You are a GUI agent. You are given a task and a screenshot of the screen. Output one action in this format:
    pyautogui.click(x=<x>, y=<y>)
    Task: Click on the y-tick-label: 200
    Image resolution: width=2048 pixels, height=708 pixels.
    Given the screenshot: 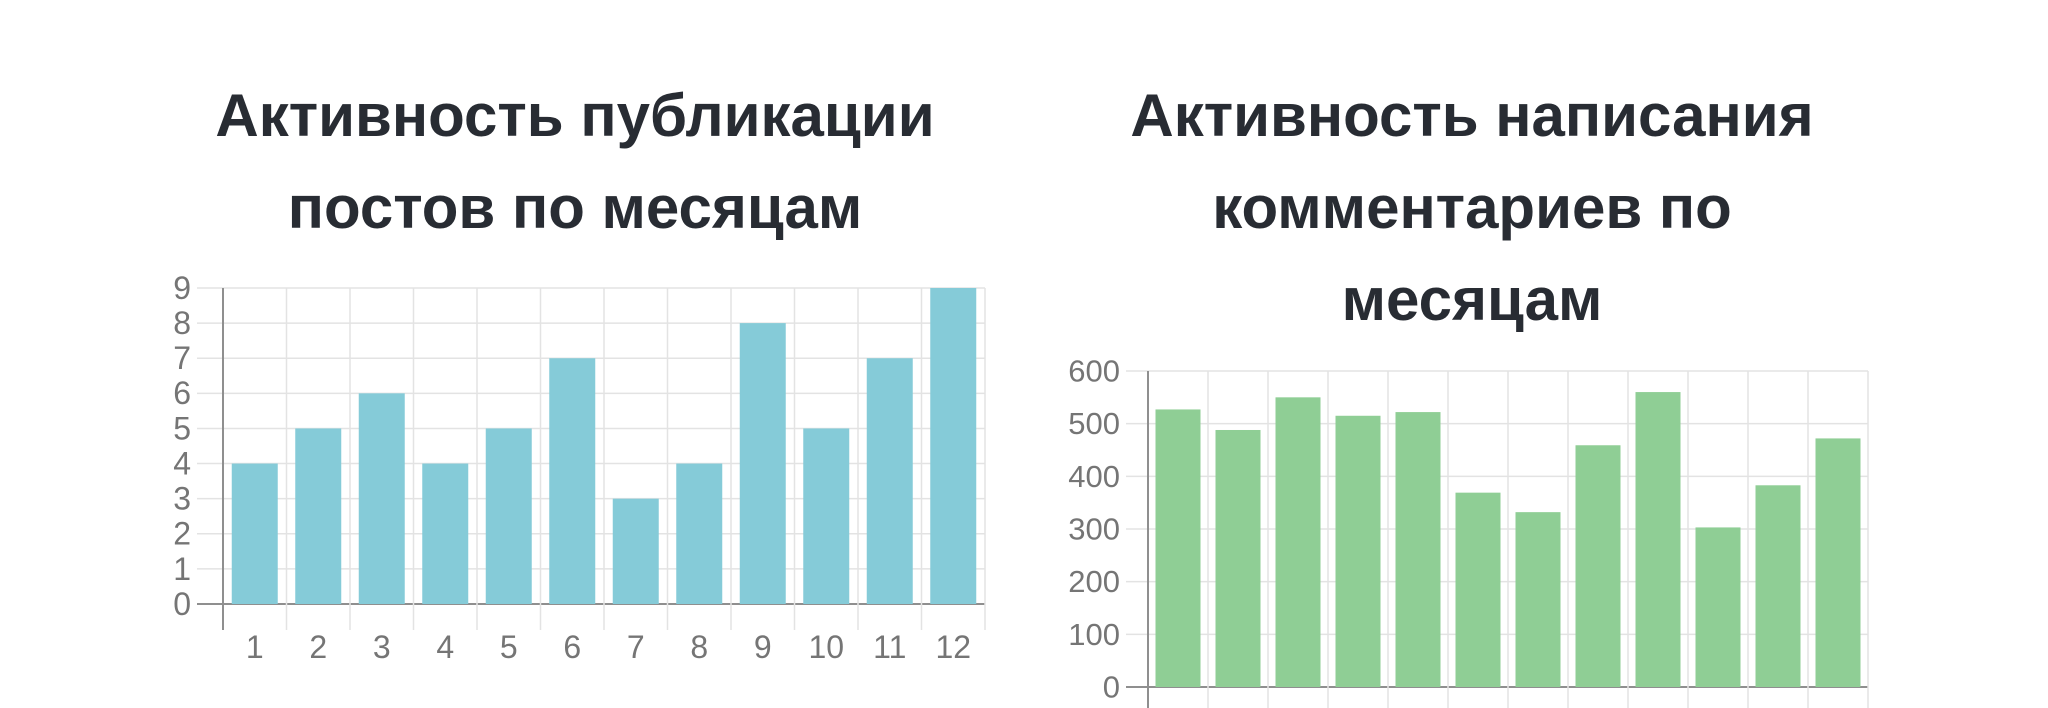 What is the action you would take?
    pyautogui.click(x=1094, y=581)
    